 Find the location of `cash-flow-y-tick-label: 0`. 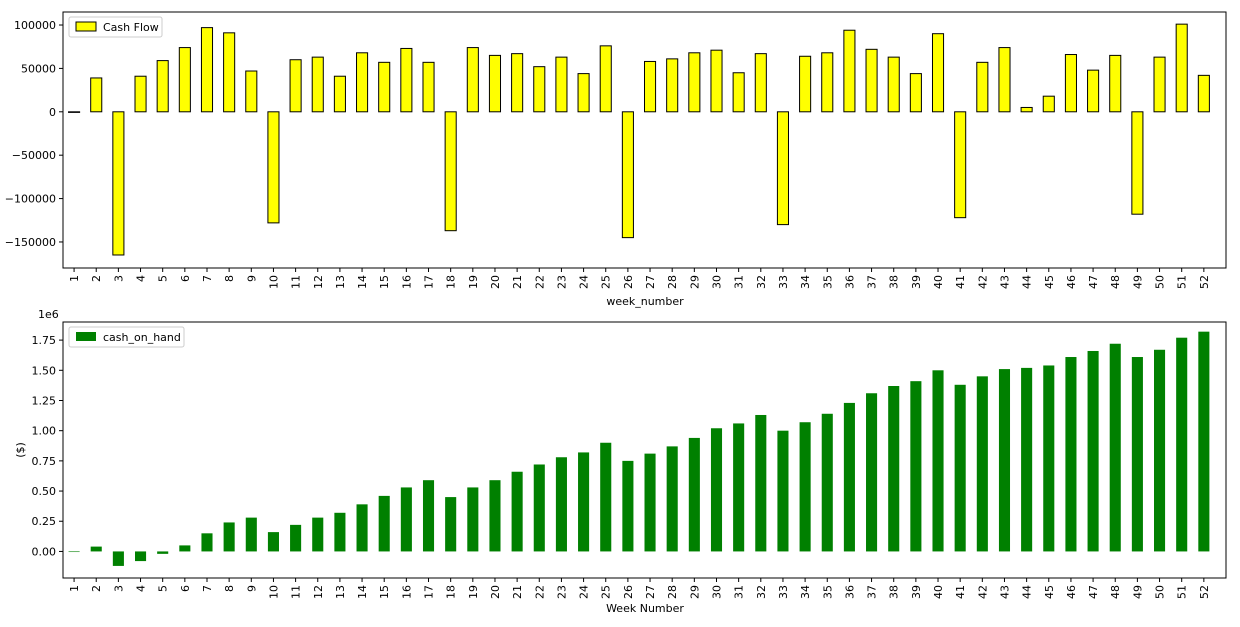

cash-flow-y-tick-label: 0 is located at coordinates (52, 112).